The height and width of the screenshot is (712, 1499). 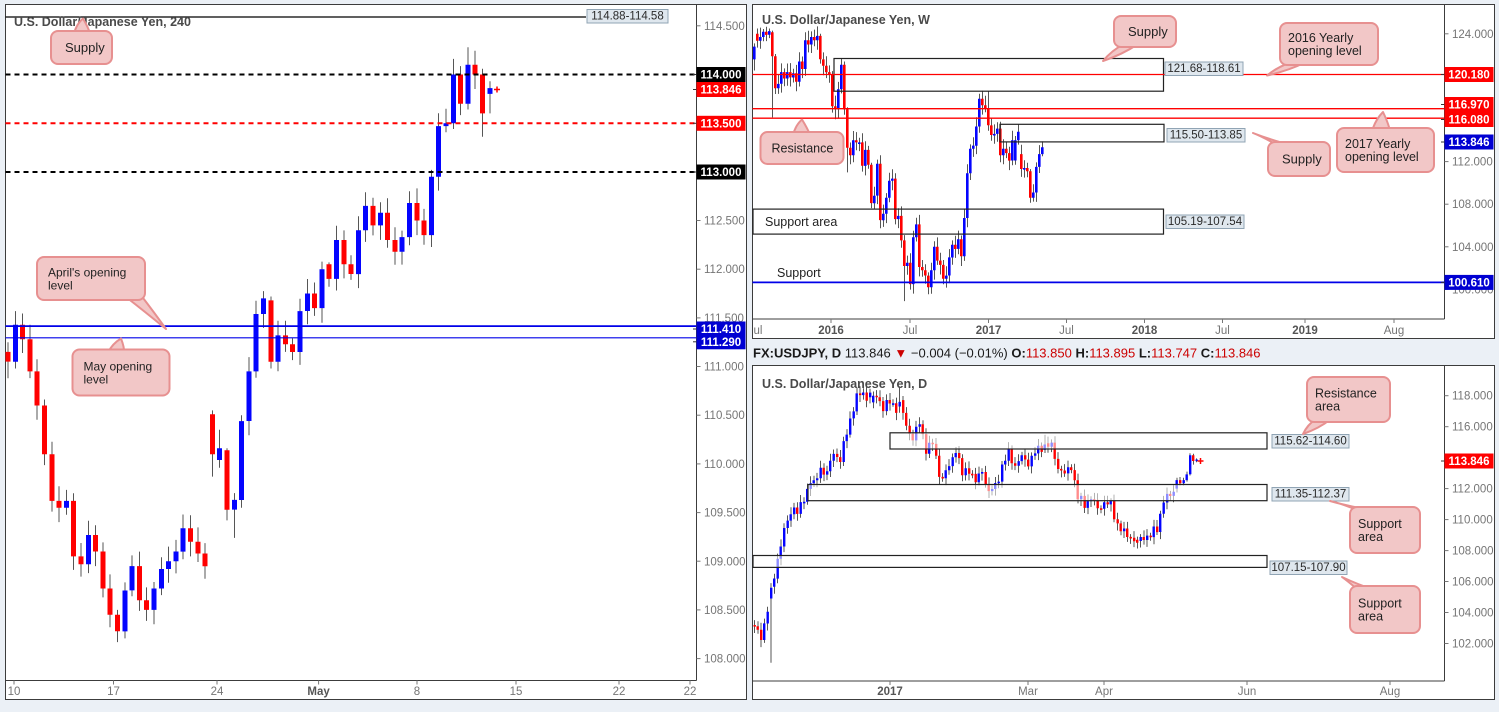 I want to click on svg-text: Support area, so click(x=801, y=222).